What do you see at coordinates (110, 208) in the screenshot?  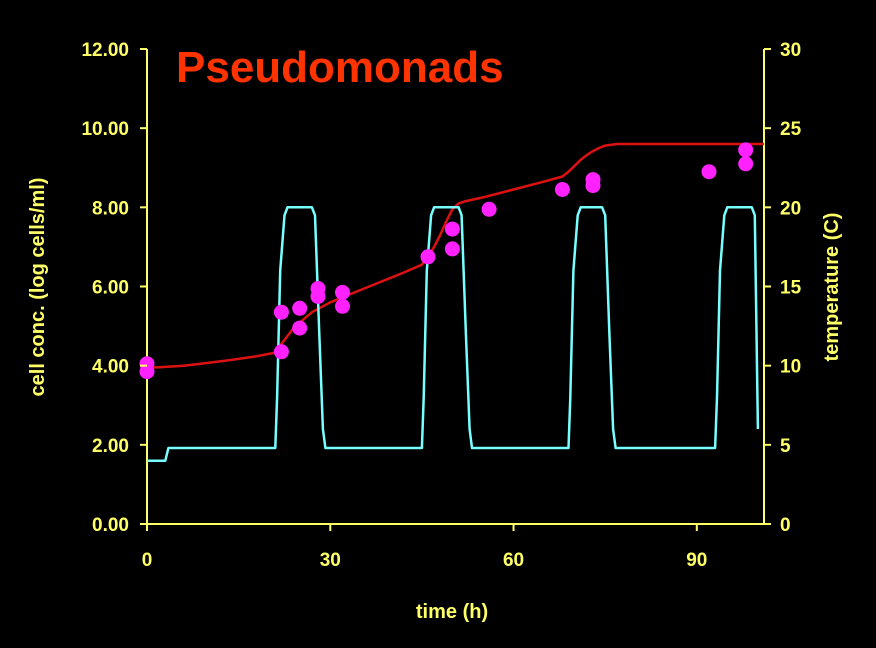 I see `y-left-tick-label: 8.00` at bounding box center [110, 208].